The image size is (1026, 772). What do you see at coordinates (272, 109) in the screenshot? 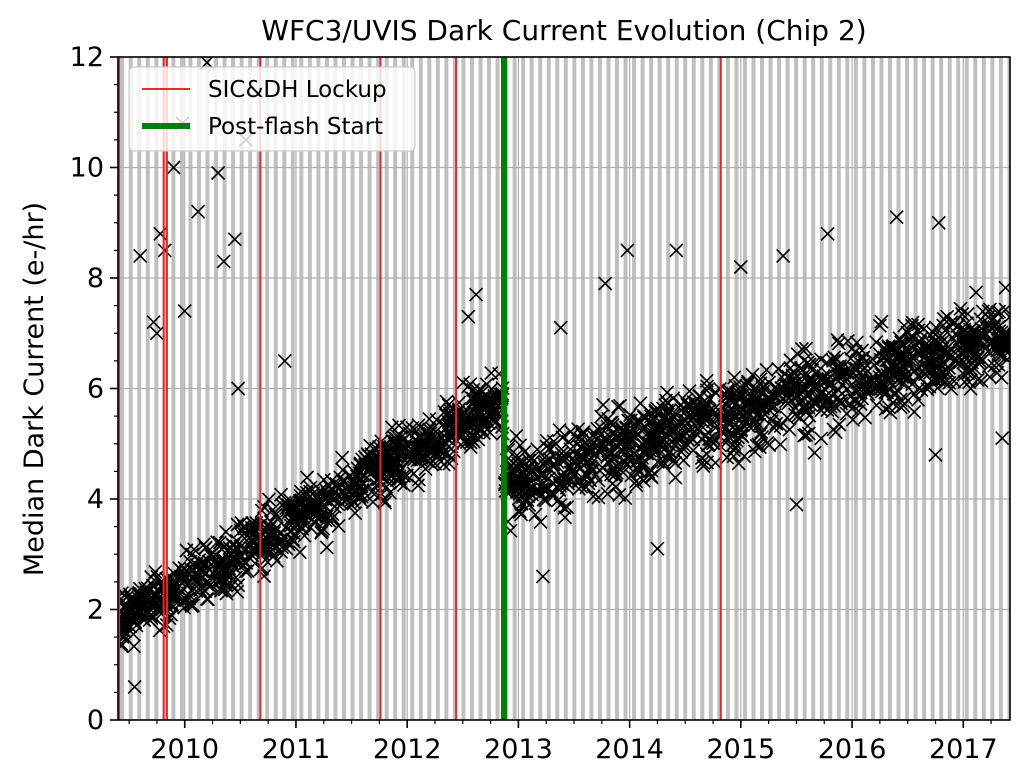
I see `legend: SIC&DH Lockup Post-flash Start` at bounding box center [272, 109].